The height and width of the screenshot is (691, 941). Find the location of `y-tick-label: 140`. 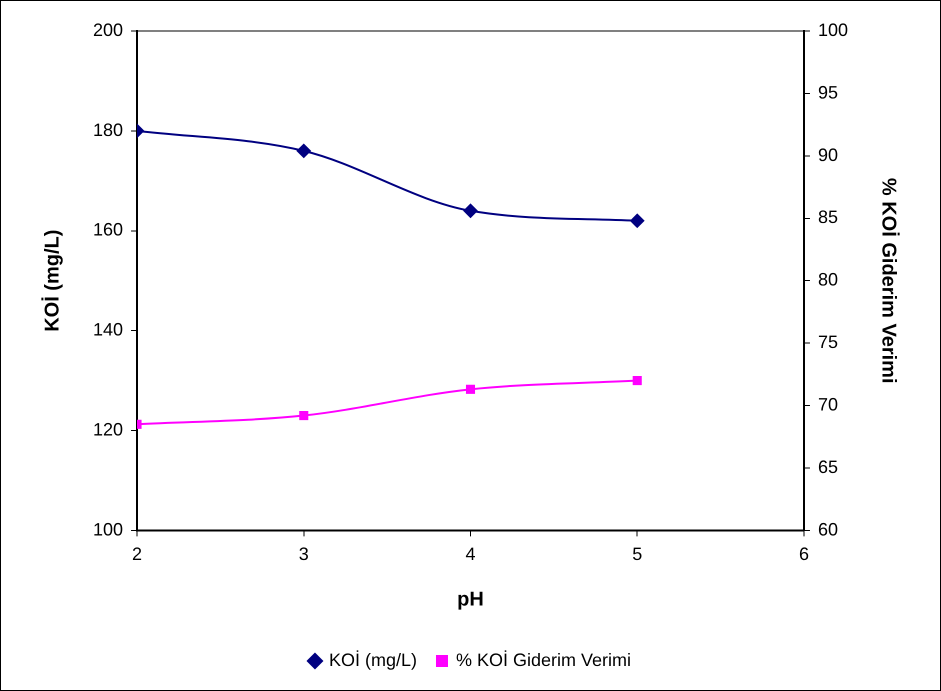

y-tick-label: 140 is located at coordinates (108, 330).